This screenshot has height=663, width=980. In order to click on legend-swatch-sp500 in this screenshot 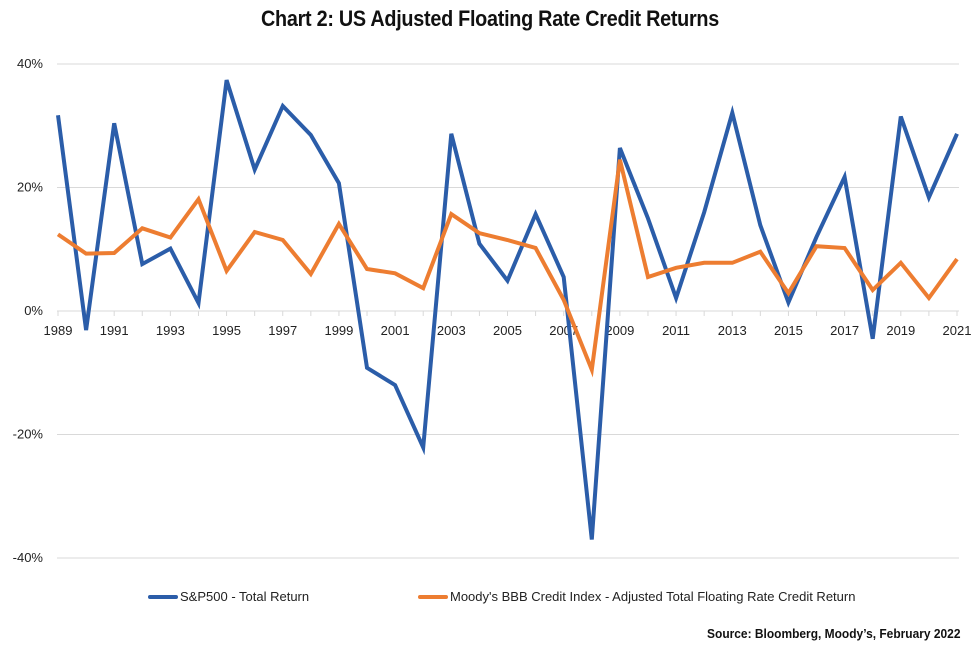, I will do `click(163, 596)`.